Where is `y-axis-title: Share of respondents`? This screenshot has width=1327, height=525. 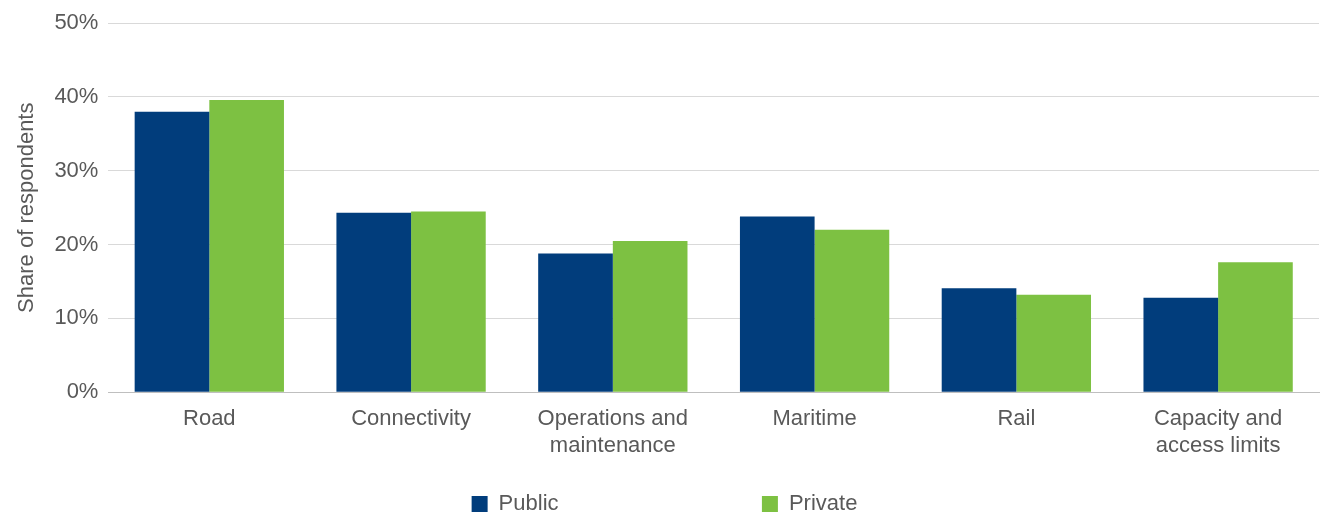 y-axis-title: Share of respondents is located at coordinates (26, 207).